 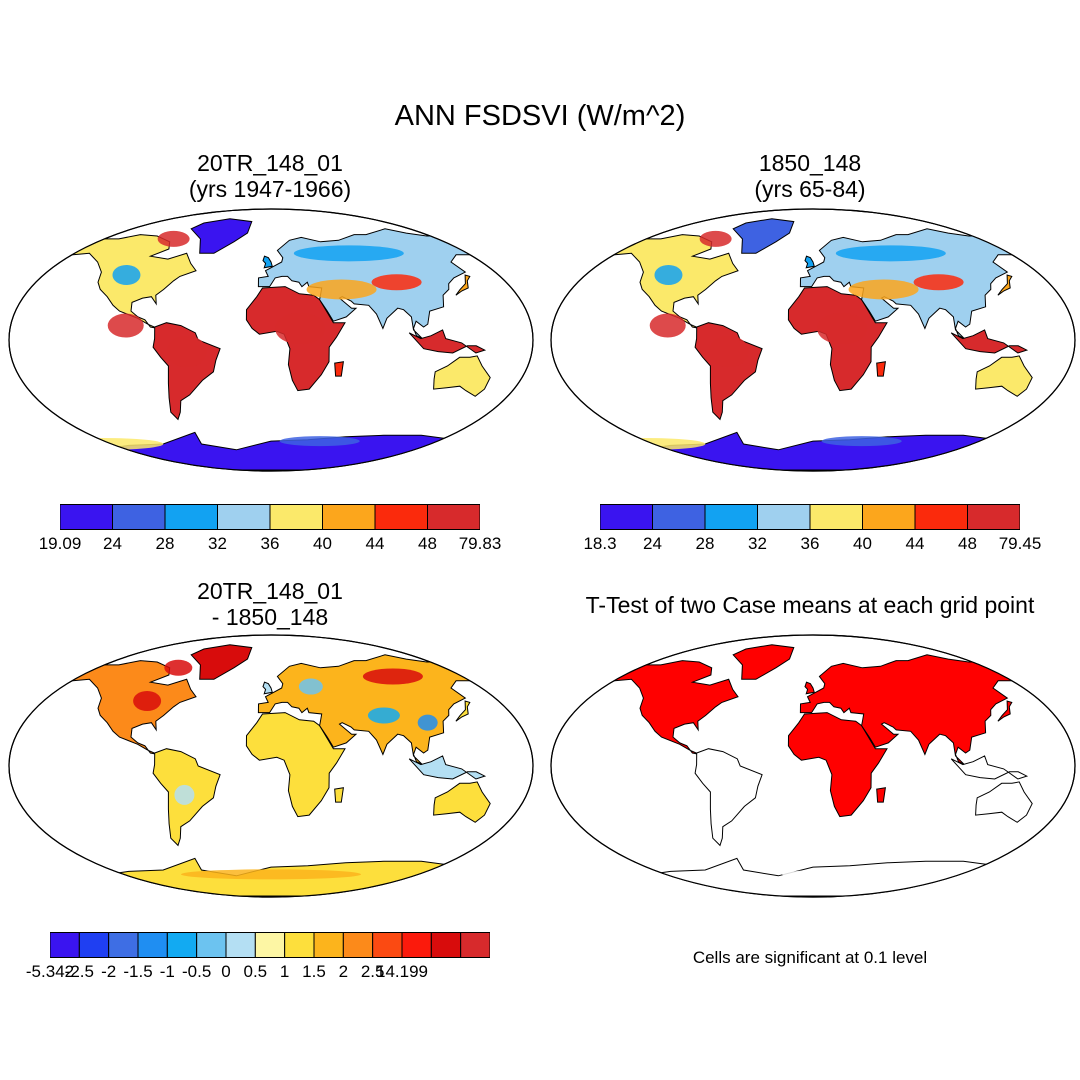 I want to click on colorbar-tick-label: 40, so click(x=862, y=543).